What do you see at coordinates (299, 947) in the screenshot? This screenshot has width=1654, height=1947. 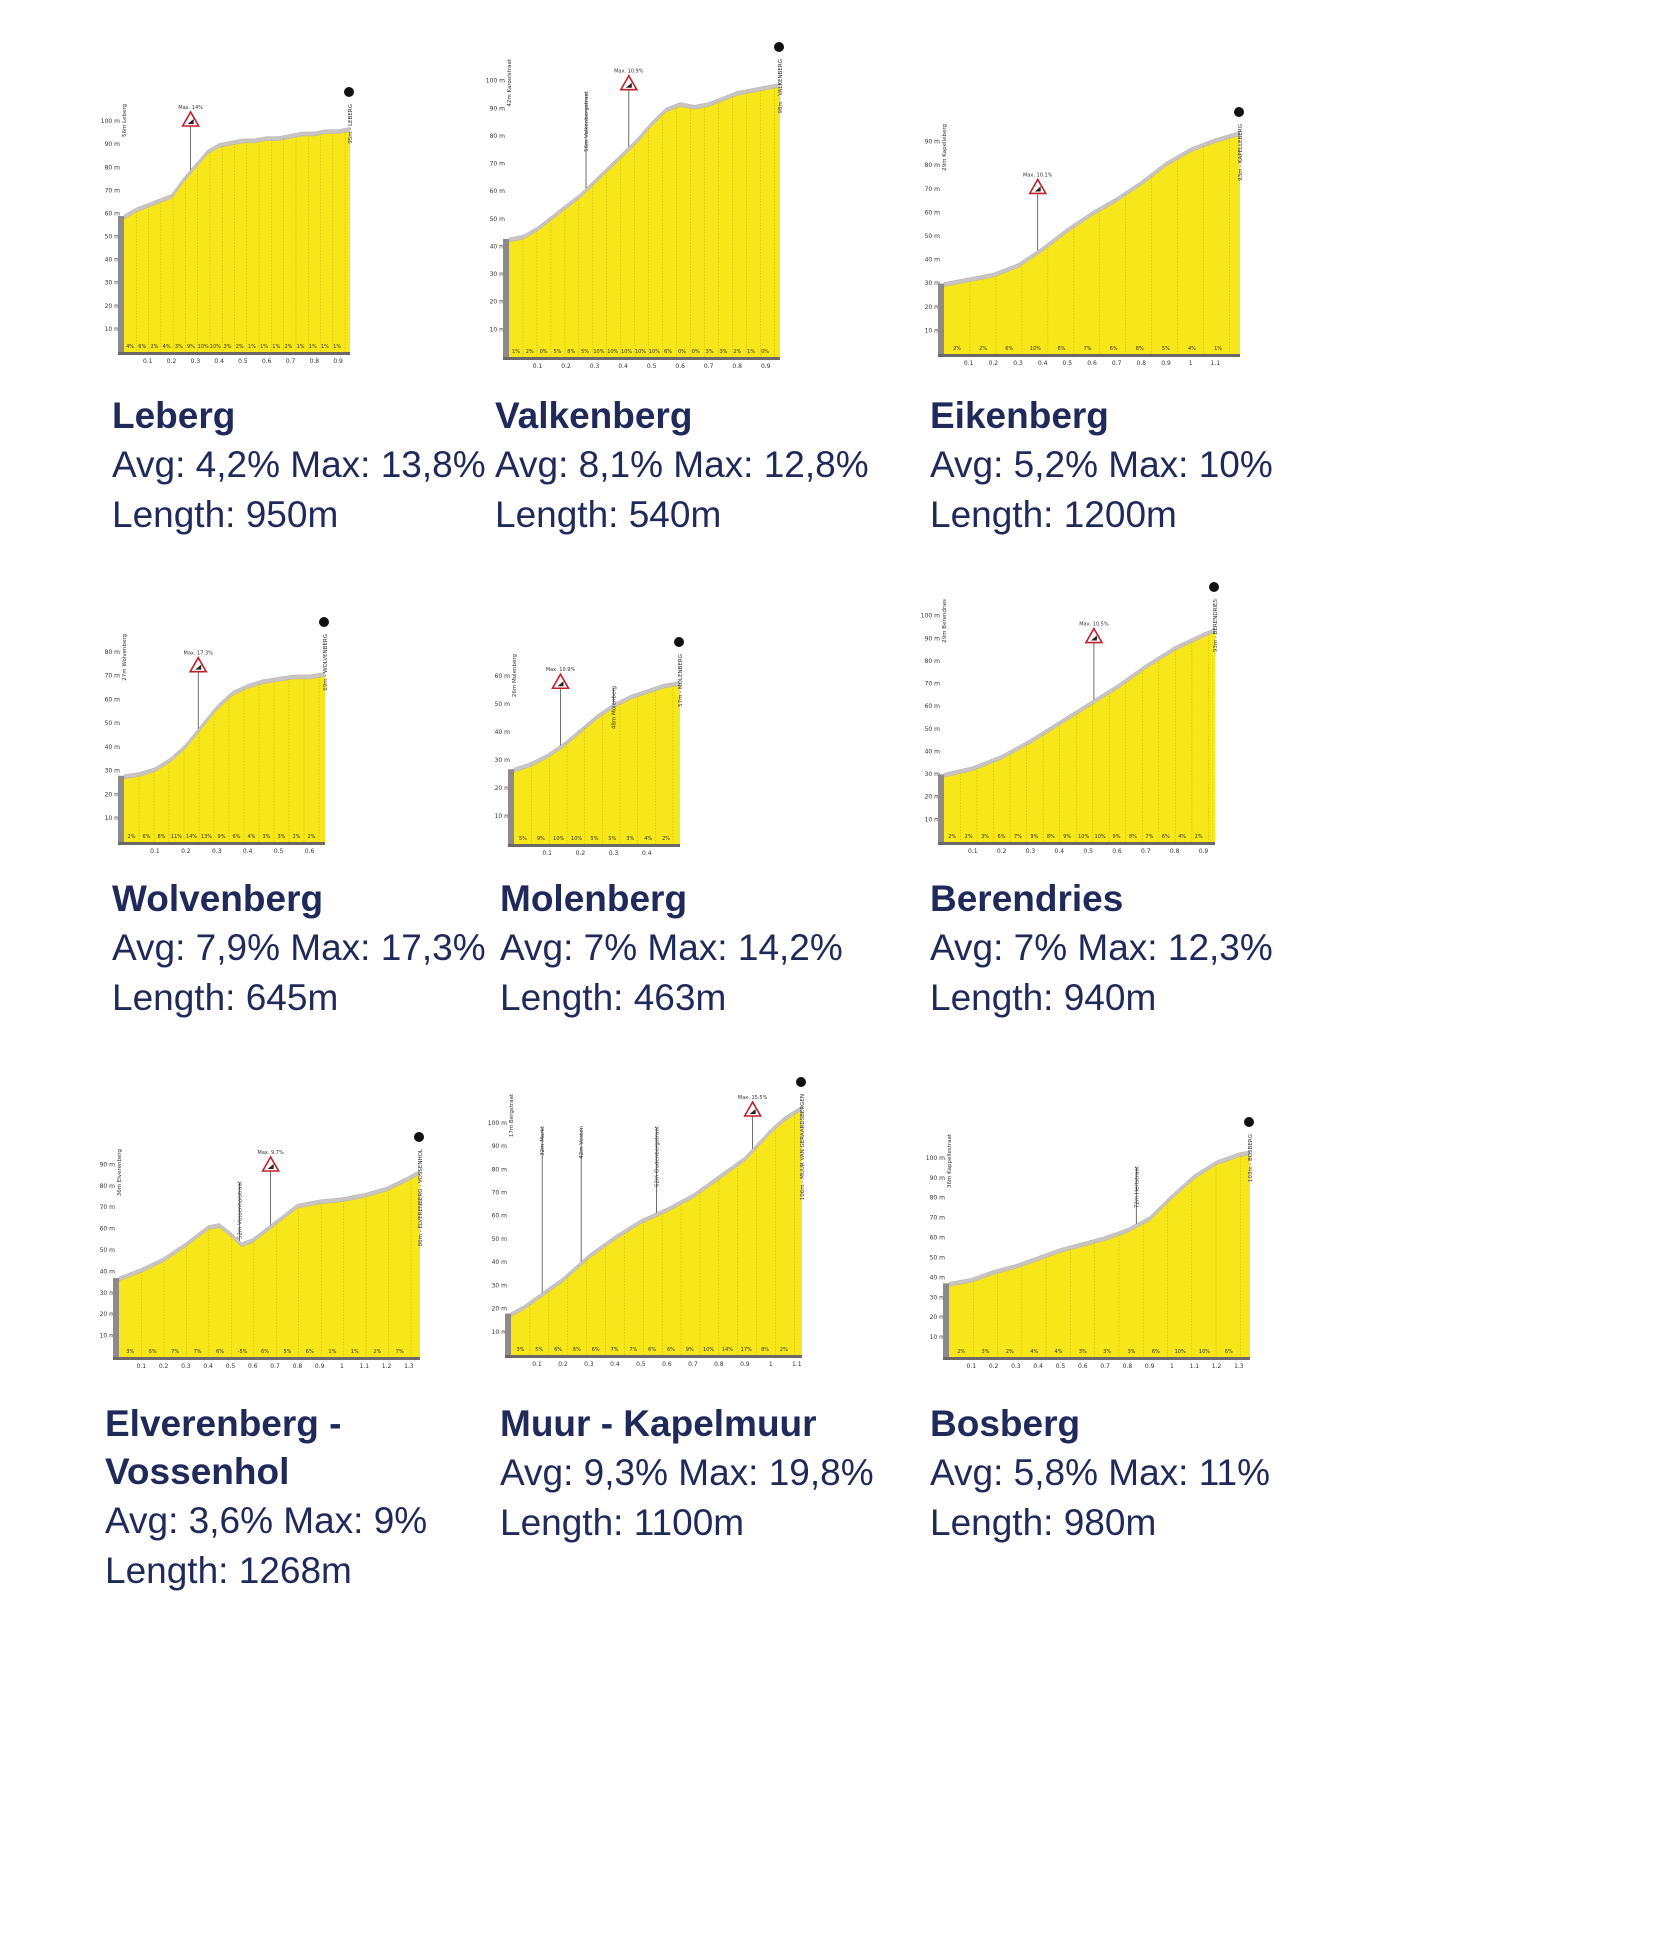 I see `climb-gradient-stats: Avg: 7,9% Max: 17,3%` at bounding box center [299, 947].